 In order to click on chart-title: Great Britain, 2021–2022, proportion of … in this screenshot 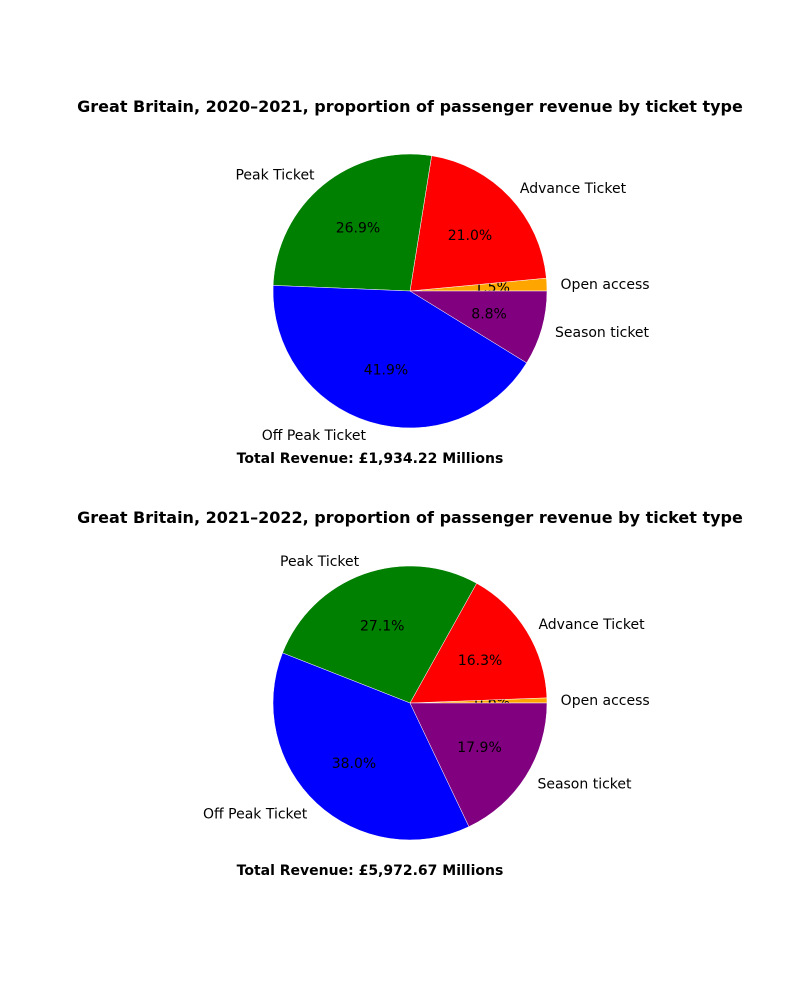, I will do `click(410, 517)`.